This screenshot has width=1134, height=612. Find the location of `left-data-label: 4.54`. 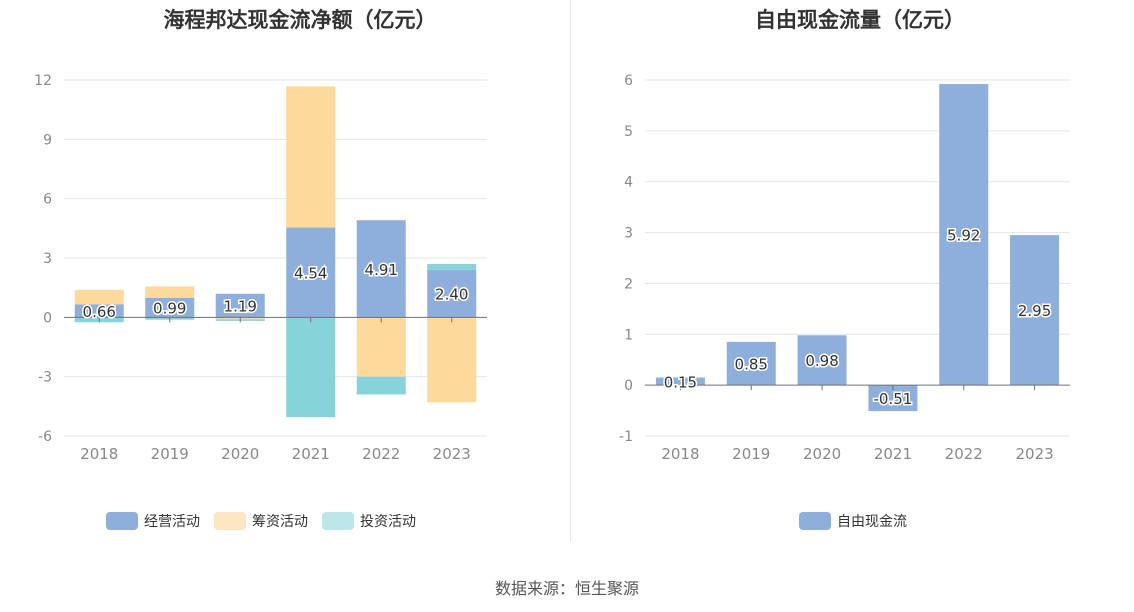

left-data-label: 4.54 is located at coordinates (310, 273).